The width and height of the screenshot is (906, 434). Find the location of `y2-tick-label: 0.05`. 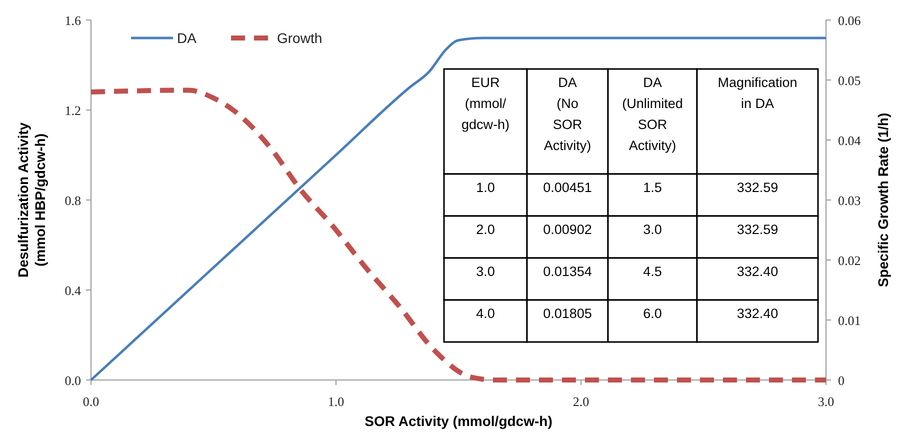

y2-tick-label: 0.05 is located at coordinates (849, 80).